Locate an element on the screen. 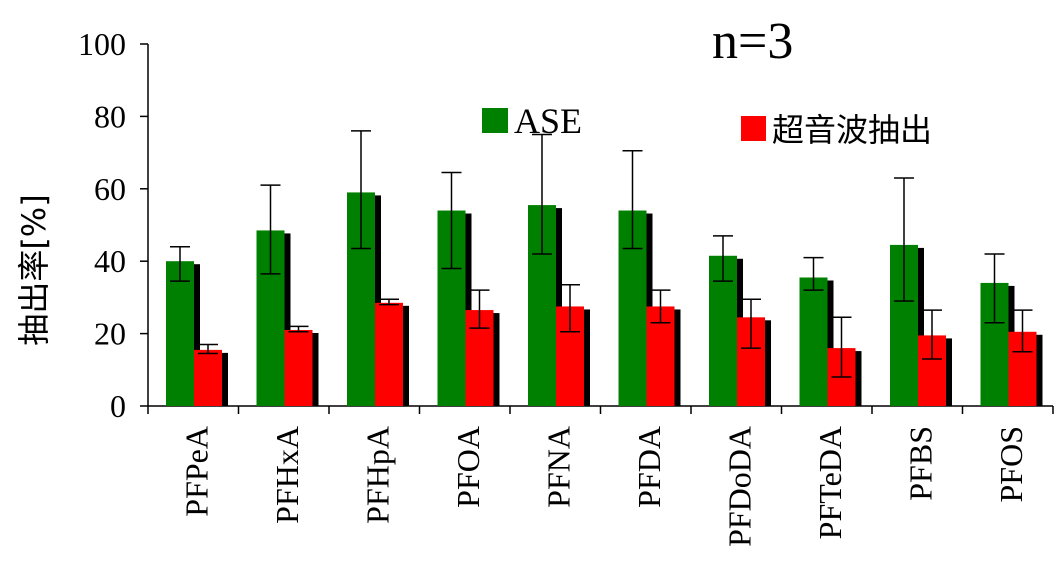 The height and width of the screenshot is (575, 1056). legend-swatch-ase is located at coordinates (495, 120).